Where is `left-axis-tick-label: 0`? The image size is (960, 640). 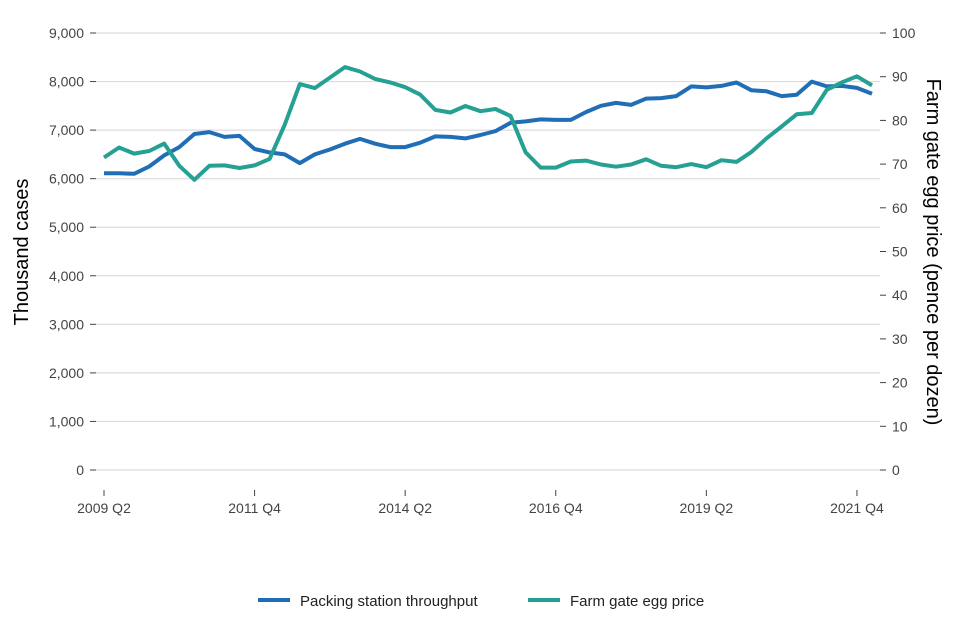 left-axis-tick-label: 0 is located at coordinates (80, 470).